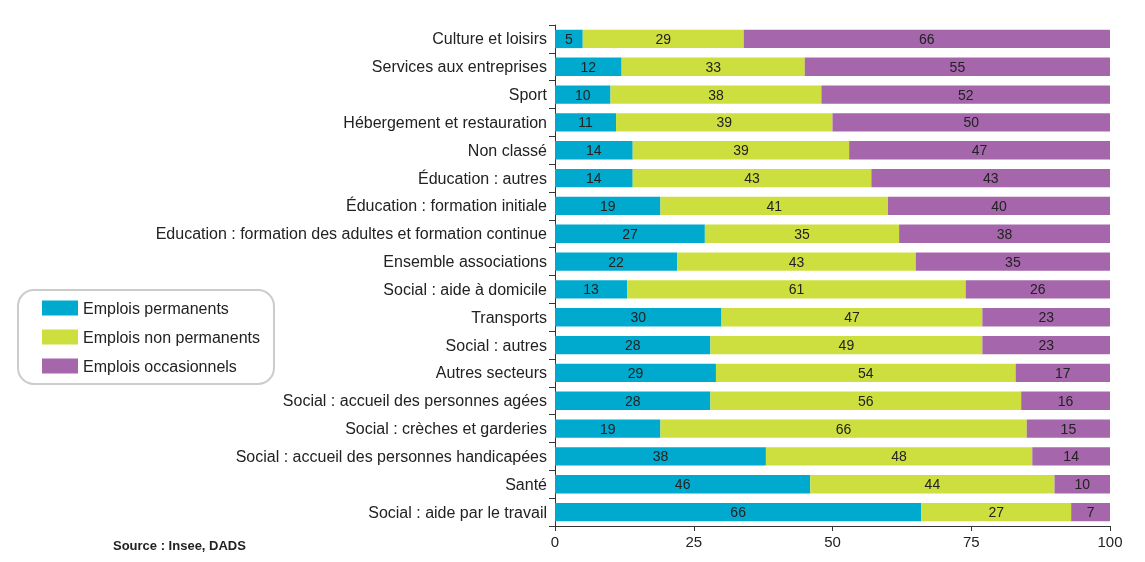  I want to click on y-tick-label: Education : formation des adultes et formation continue, so click(351, 234).